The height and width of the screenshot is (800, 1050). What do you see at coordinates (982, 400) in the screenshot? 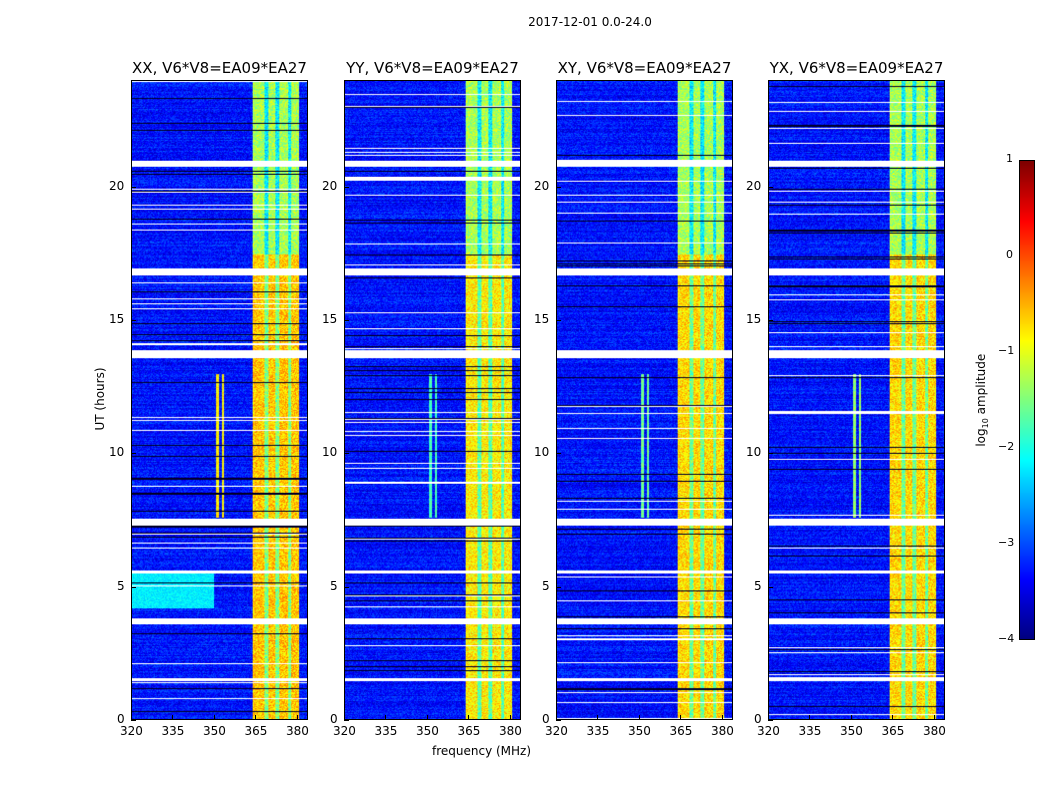
I see `colorbar-label: log10 amplitude` at bounding box center [982, 400].